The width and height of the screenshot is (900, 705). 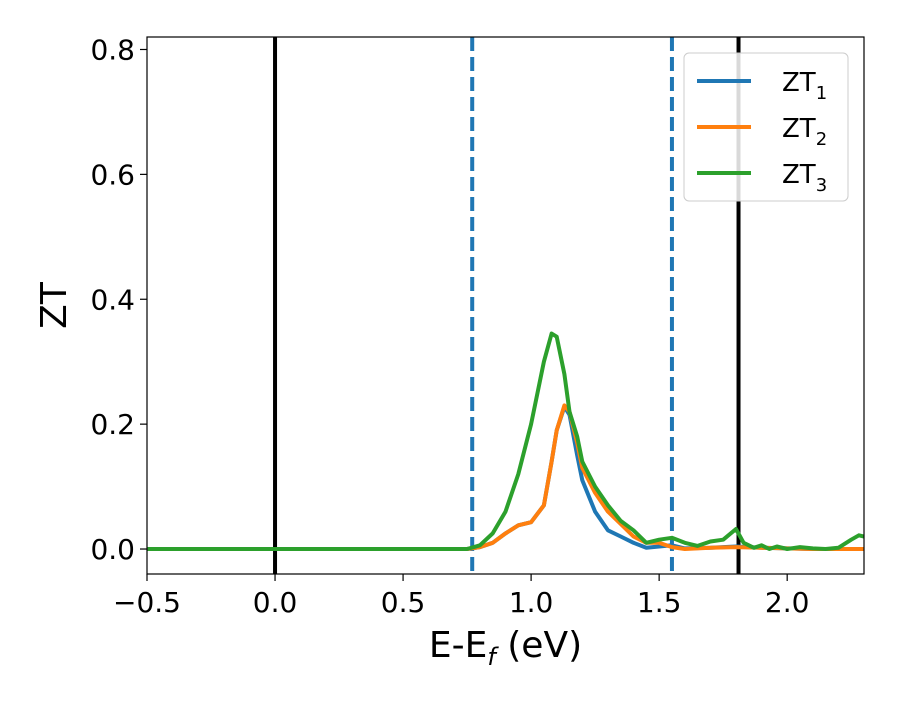 I want to click on x-tick-label: 0.5, so click(x=403, y=602).